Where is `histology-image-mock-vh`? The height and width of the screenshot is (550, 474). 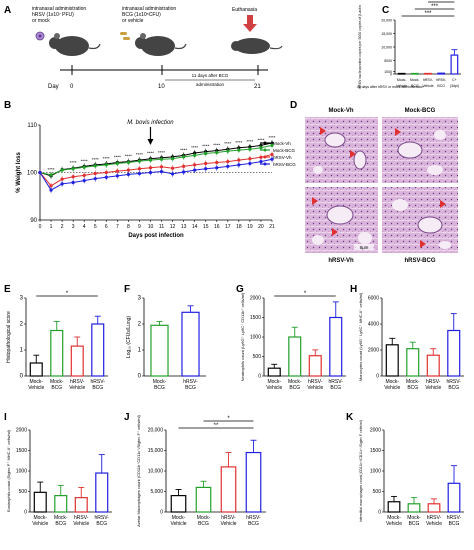
histology-image-mock-vh is located at coordinates (341, 150).